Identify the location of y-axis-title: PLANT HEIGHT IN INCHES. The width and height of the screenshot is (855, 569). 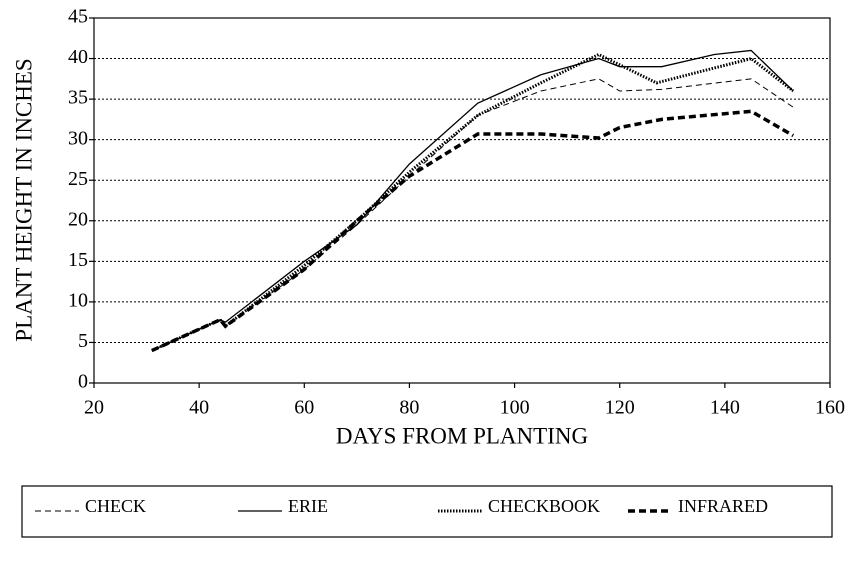
(23, 199).